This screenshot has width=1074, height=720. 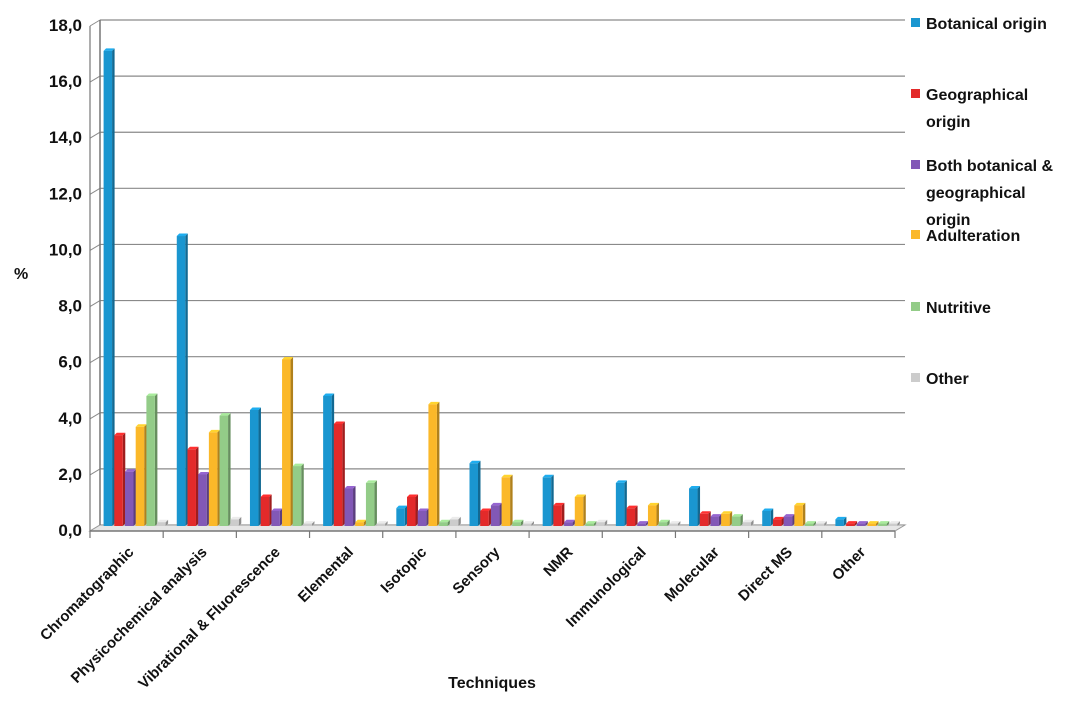 I want to click on y-tick-label: 8,0, so click(x=70, y=306).